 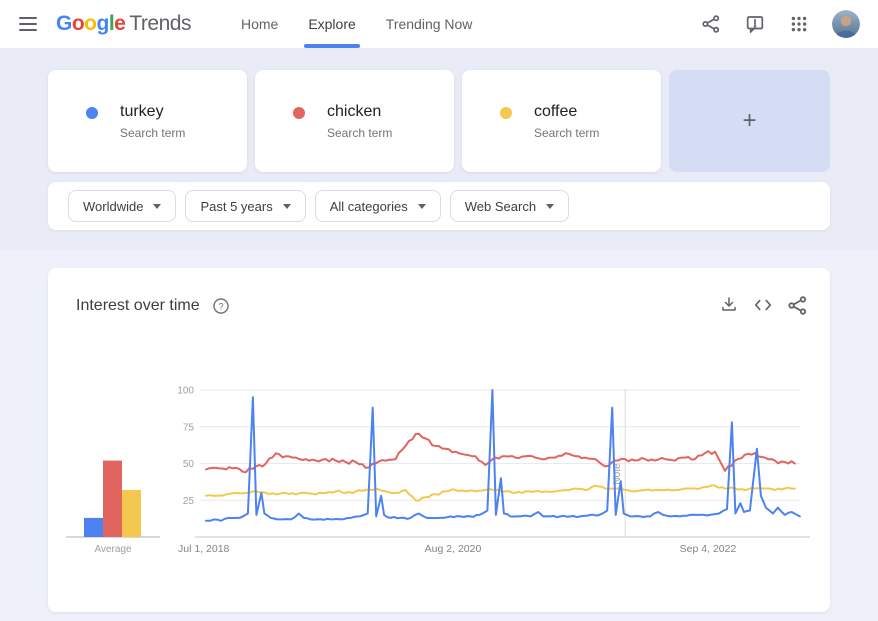 I want to click on term-card-turkey: turkey Search term, so click(x=147, y=121).